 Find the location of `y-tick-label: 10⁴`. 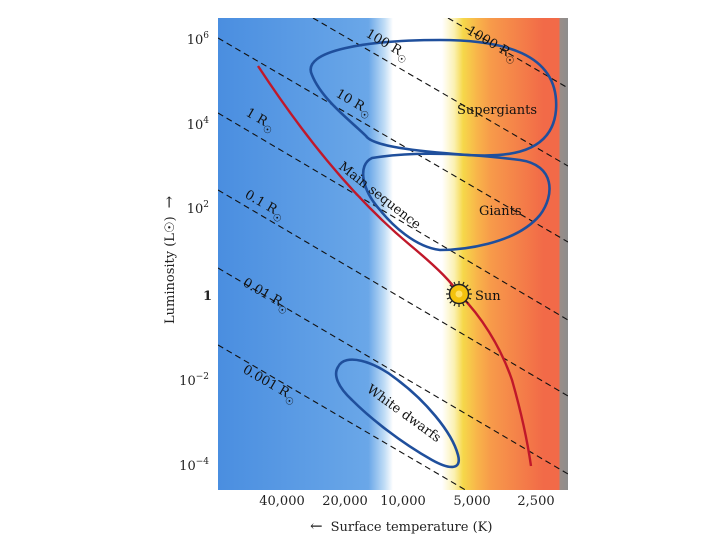

y-tick-label: 10⁴ is located at coordinates (198, 124).